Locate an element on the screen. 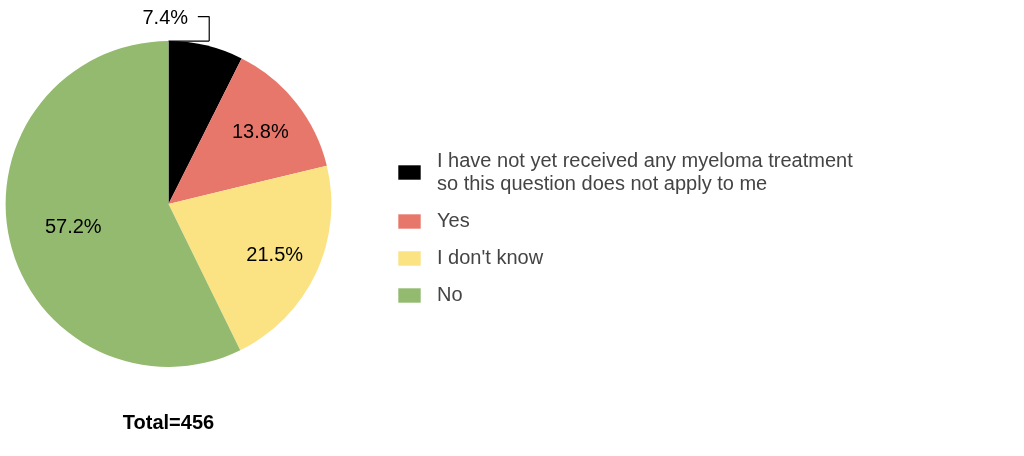 Image resolution: width=1024 pixels, height=456 pixels. legend-label: I have not yet received any myeloma treatment so this question does not apply to me is located at coordinates (645, 172).